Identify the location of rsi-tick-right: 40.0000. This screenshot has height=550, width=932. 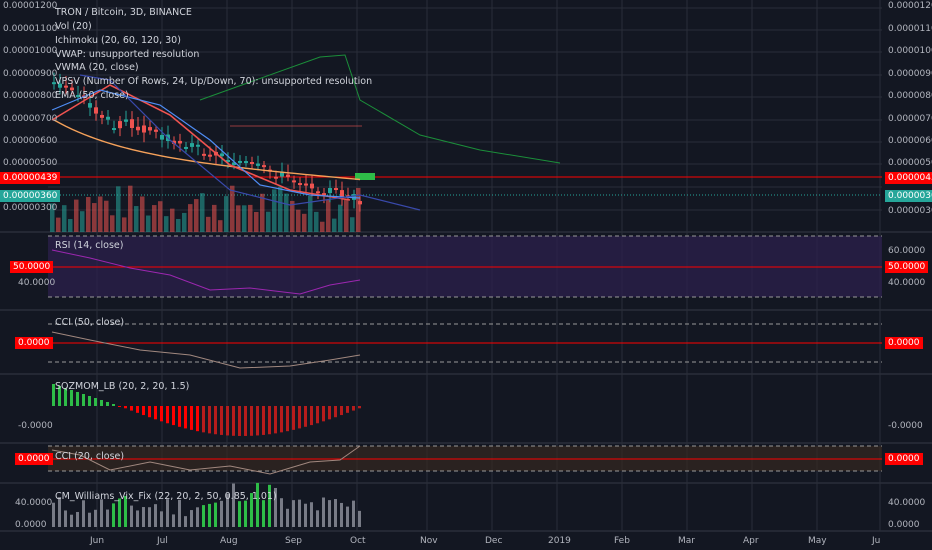
(907, 283).